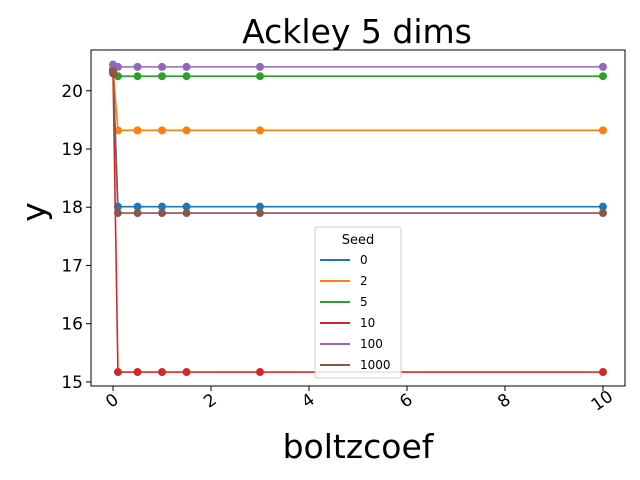  Describe the element at coordinates (72, 150) in the screenshot. I see `y-tick-label: 19` at that location.